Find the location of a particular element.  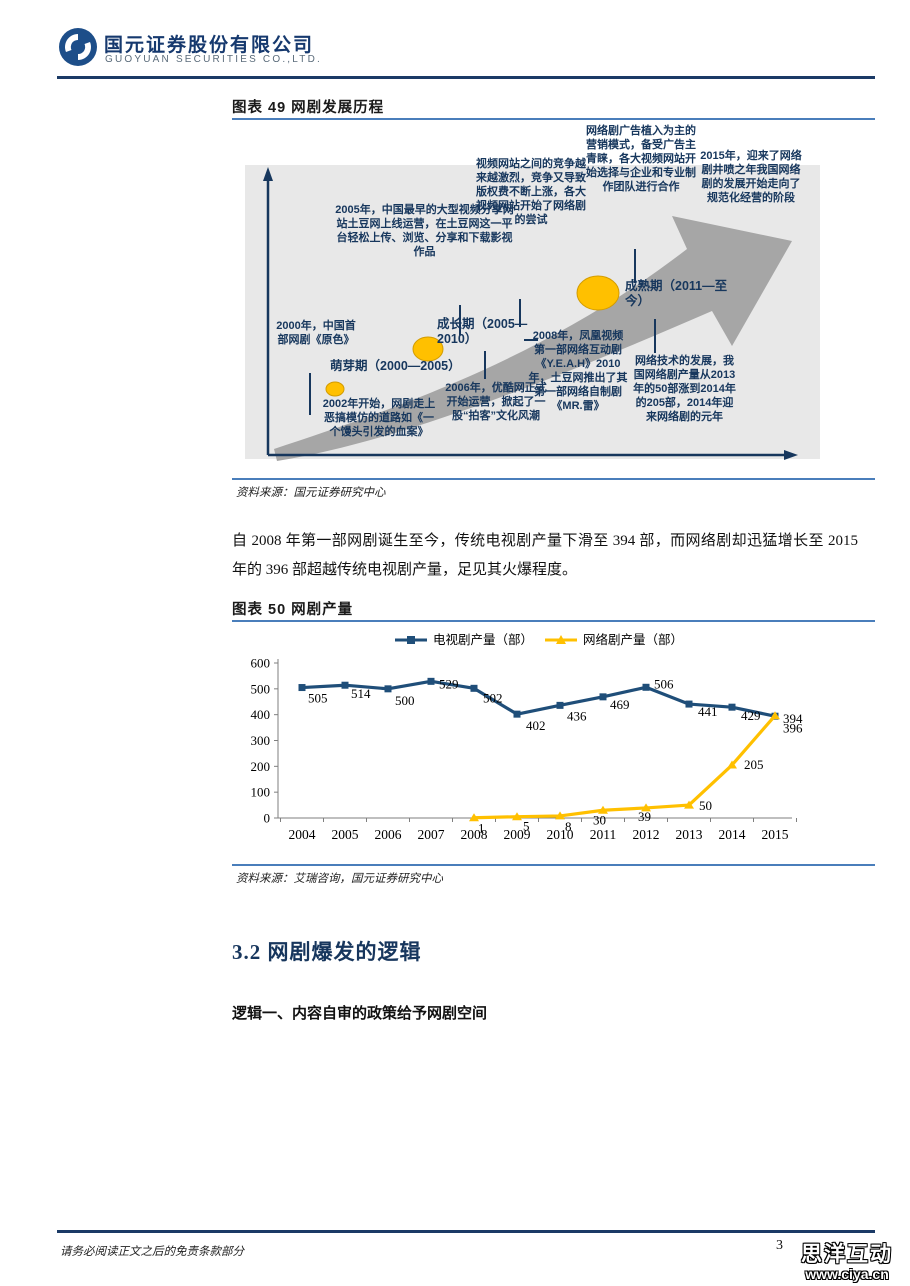

series-1: 1 5 8 30 39 50 205 396 is located at coordinates (636, 773).